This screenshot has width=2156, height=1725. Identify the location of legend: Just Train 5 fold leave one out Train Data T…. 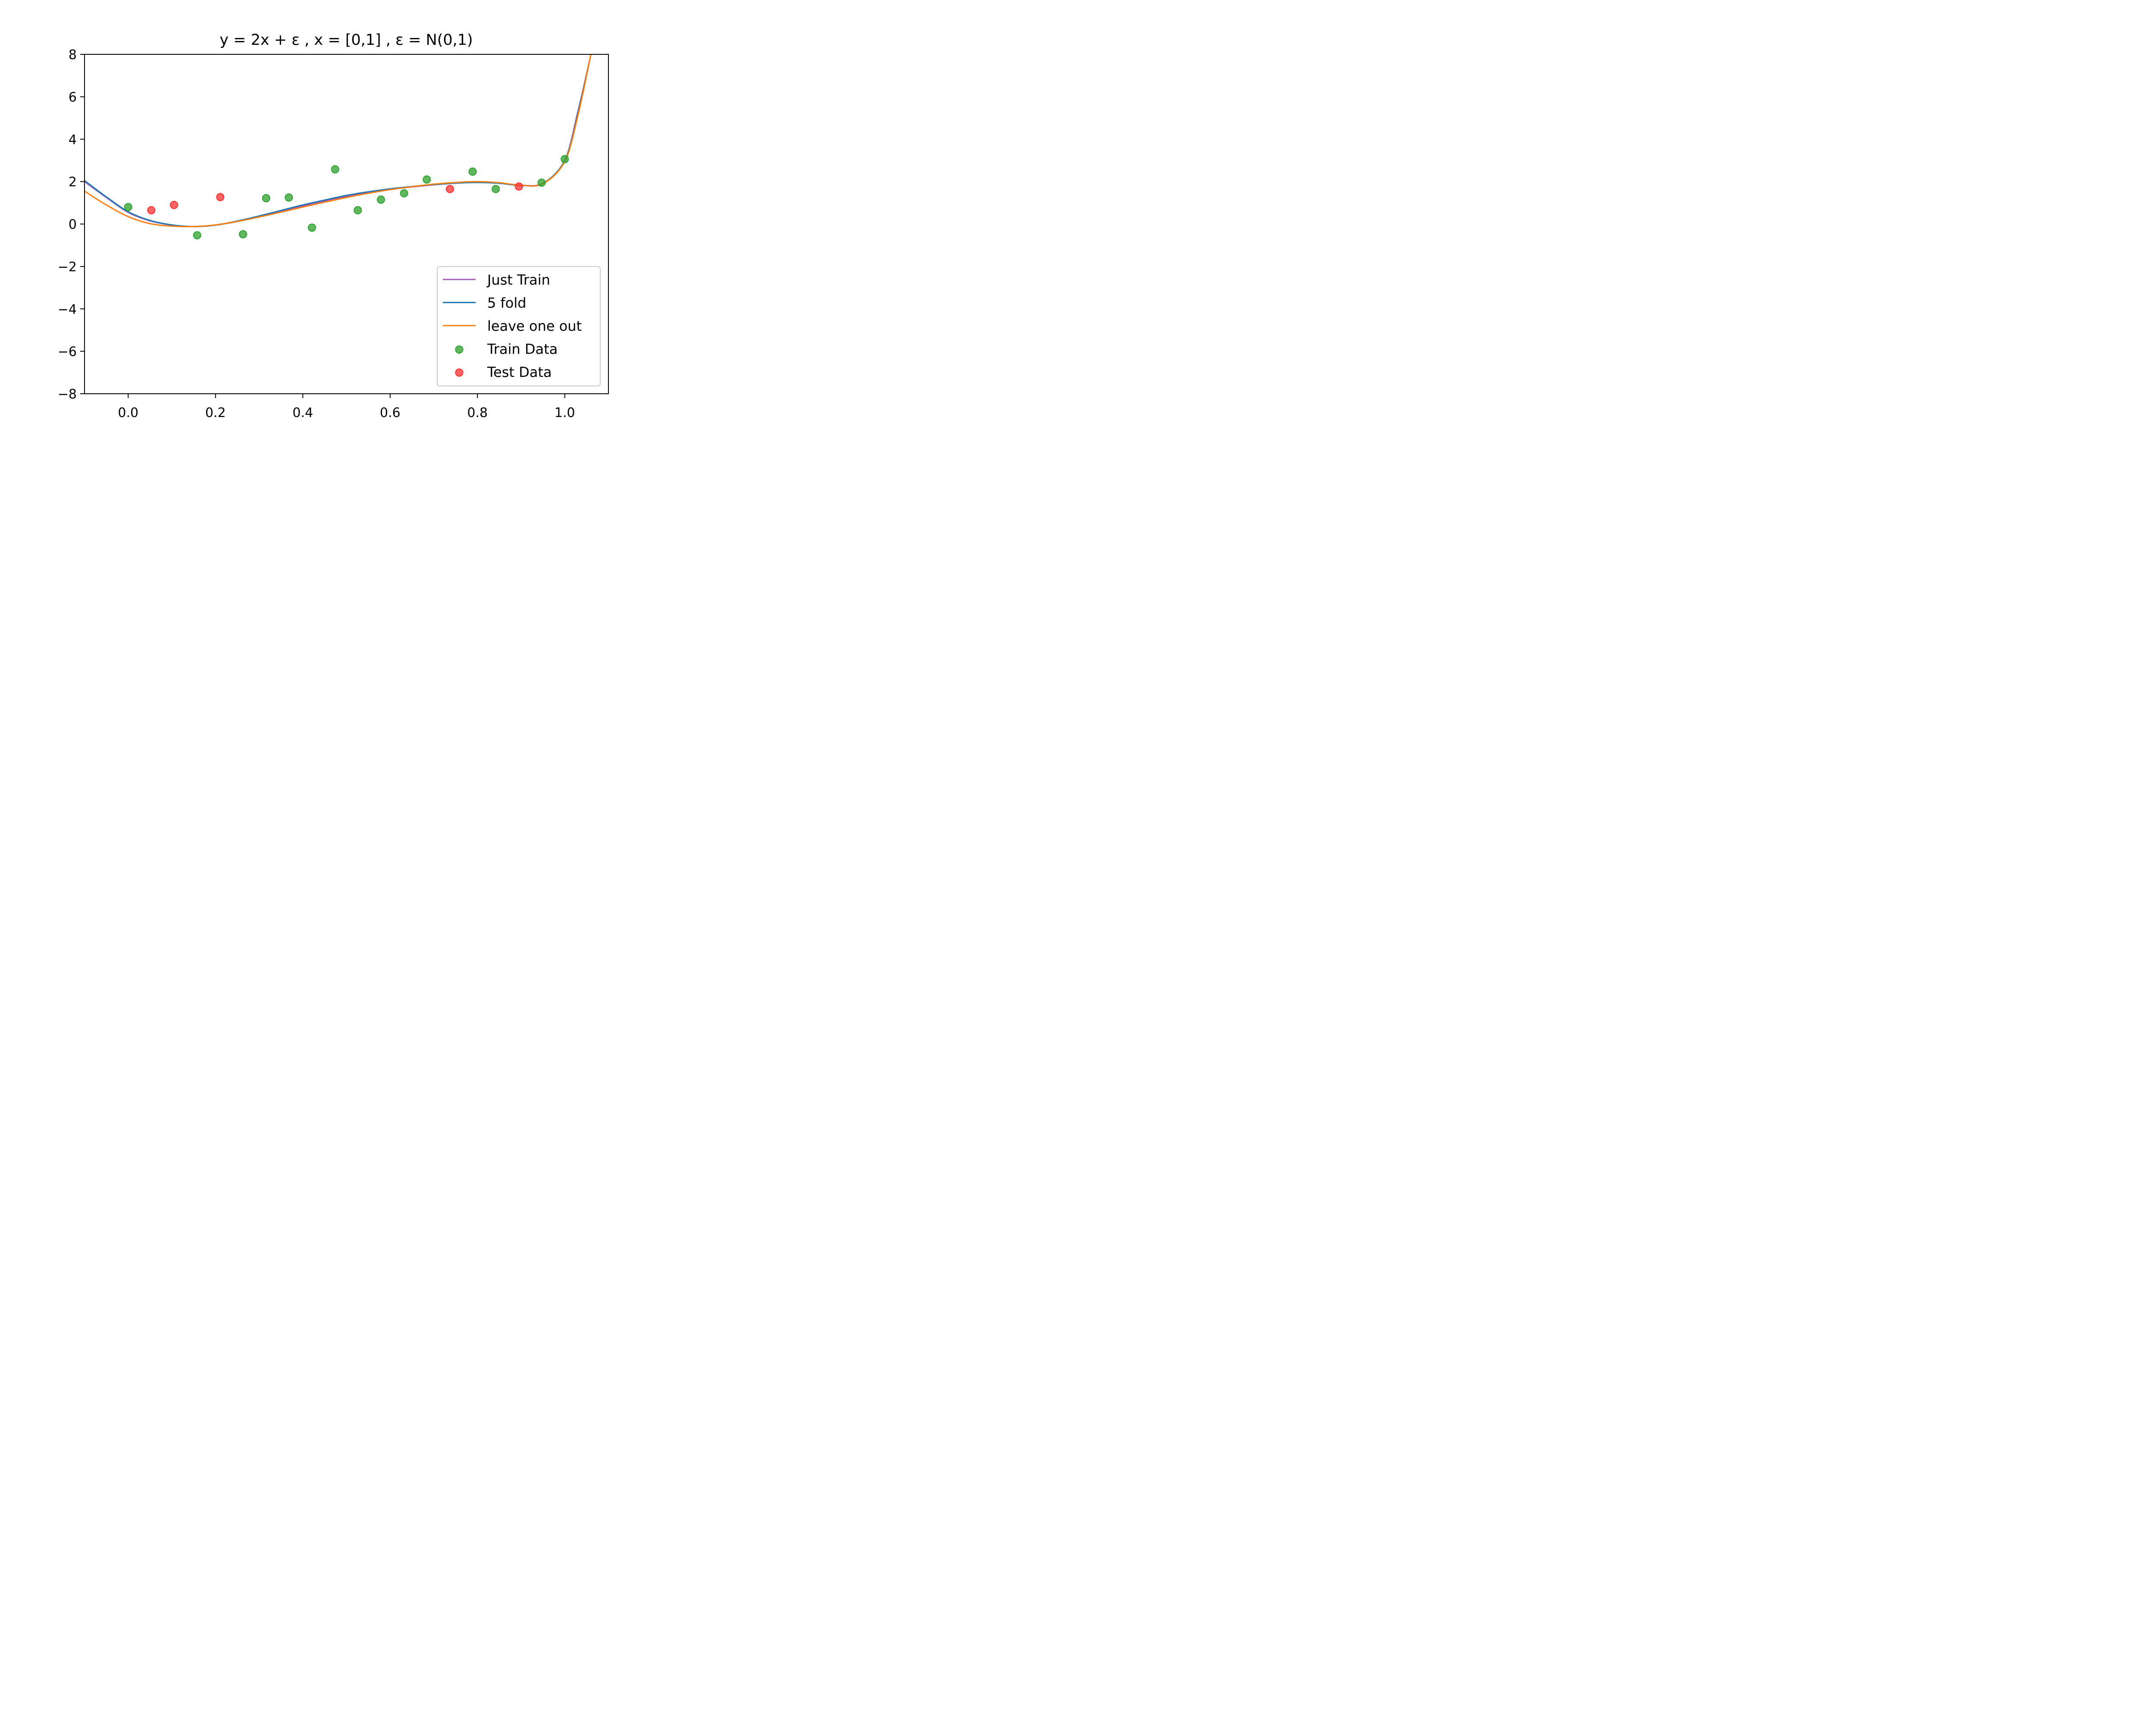
(519, 326).